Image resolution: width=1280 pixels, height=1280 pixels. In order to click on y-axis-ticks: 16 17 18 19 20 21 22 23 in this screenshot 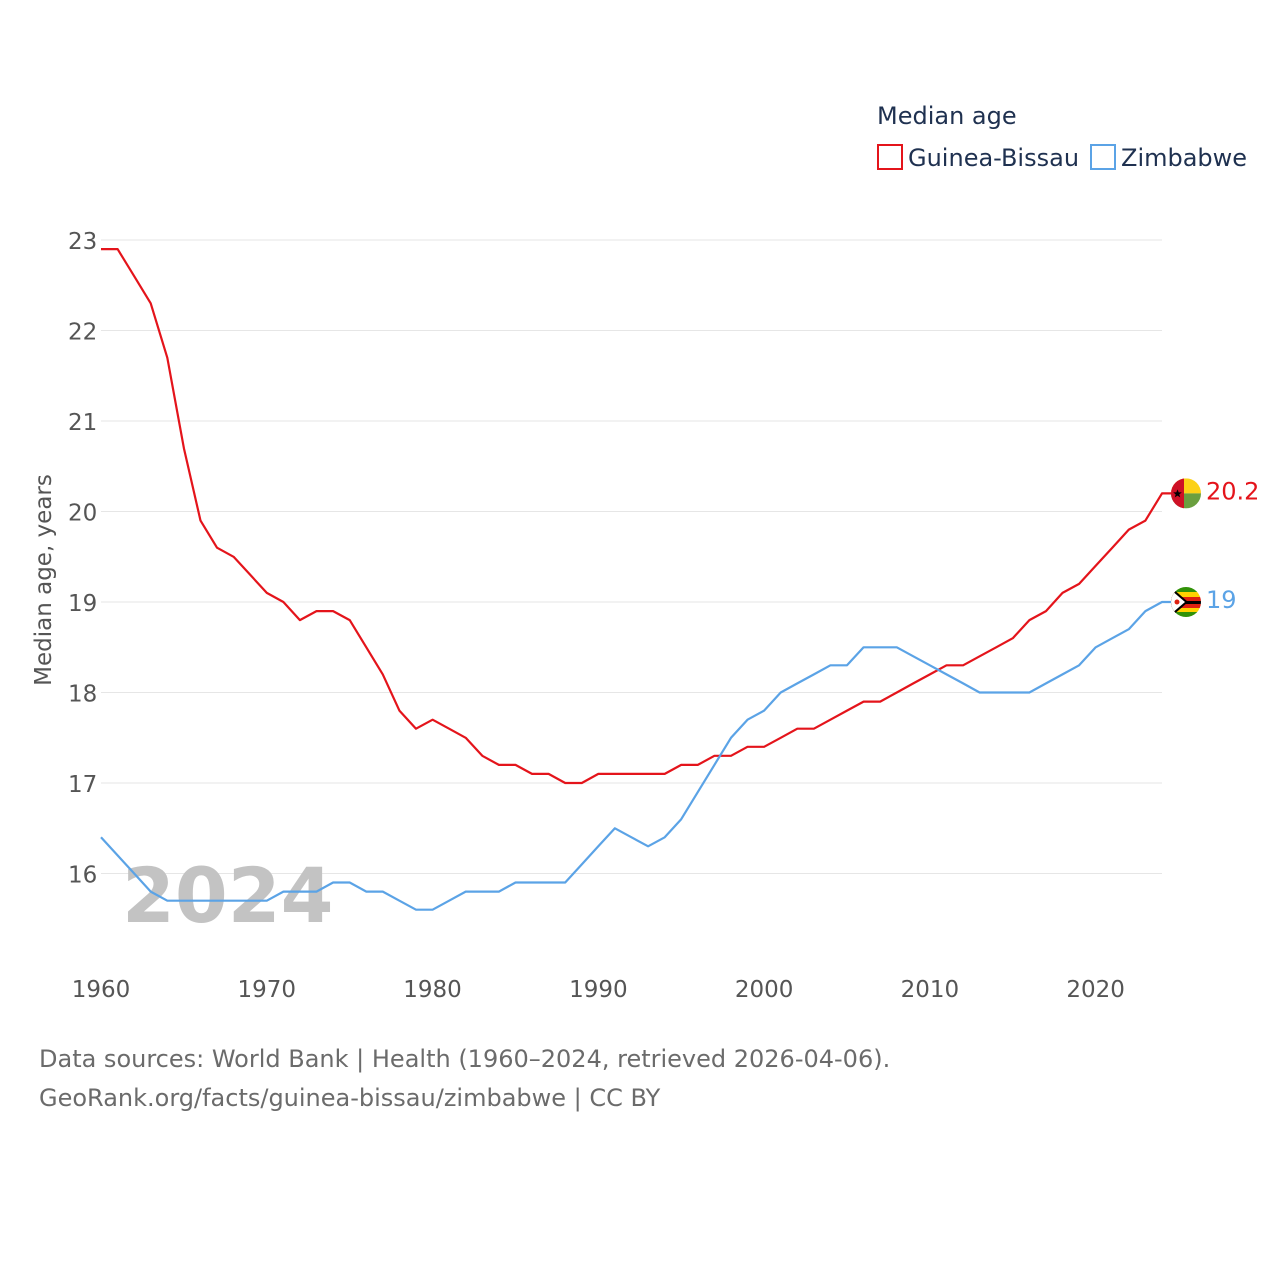, I will do `click(82, 559)`.